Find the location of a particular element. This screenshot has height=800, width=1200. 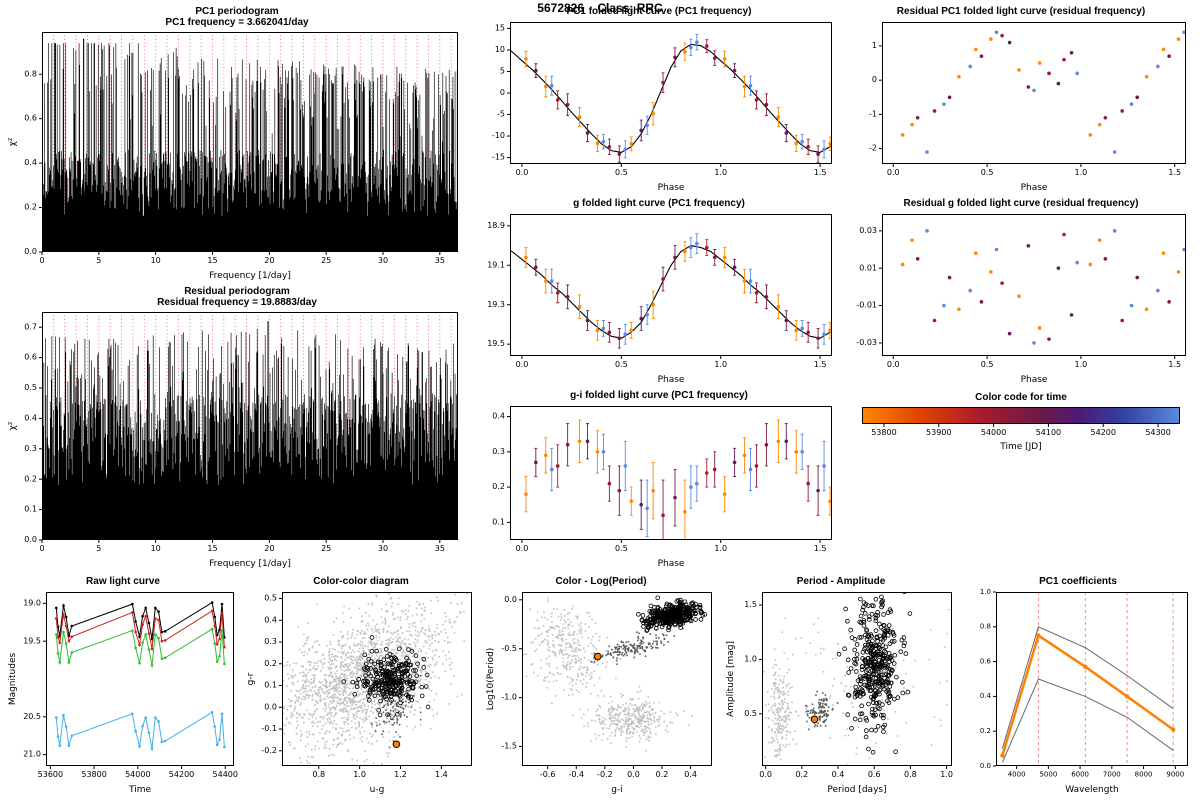

color-logperiod-chart is located at coordinates (601, 692).